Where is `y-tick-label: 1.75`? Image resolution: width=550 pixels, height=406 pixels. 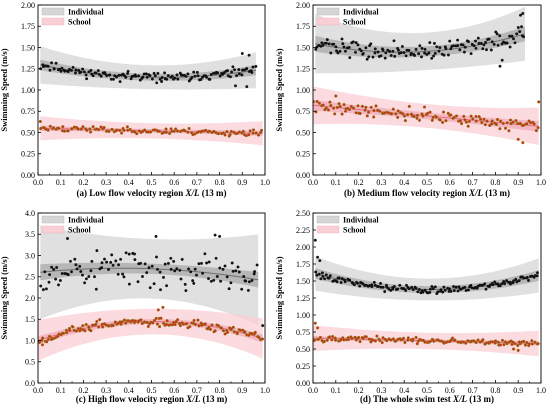
y-tick-label: 1.75 is located at coordinates (303, 264).